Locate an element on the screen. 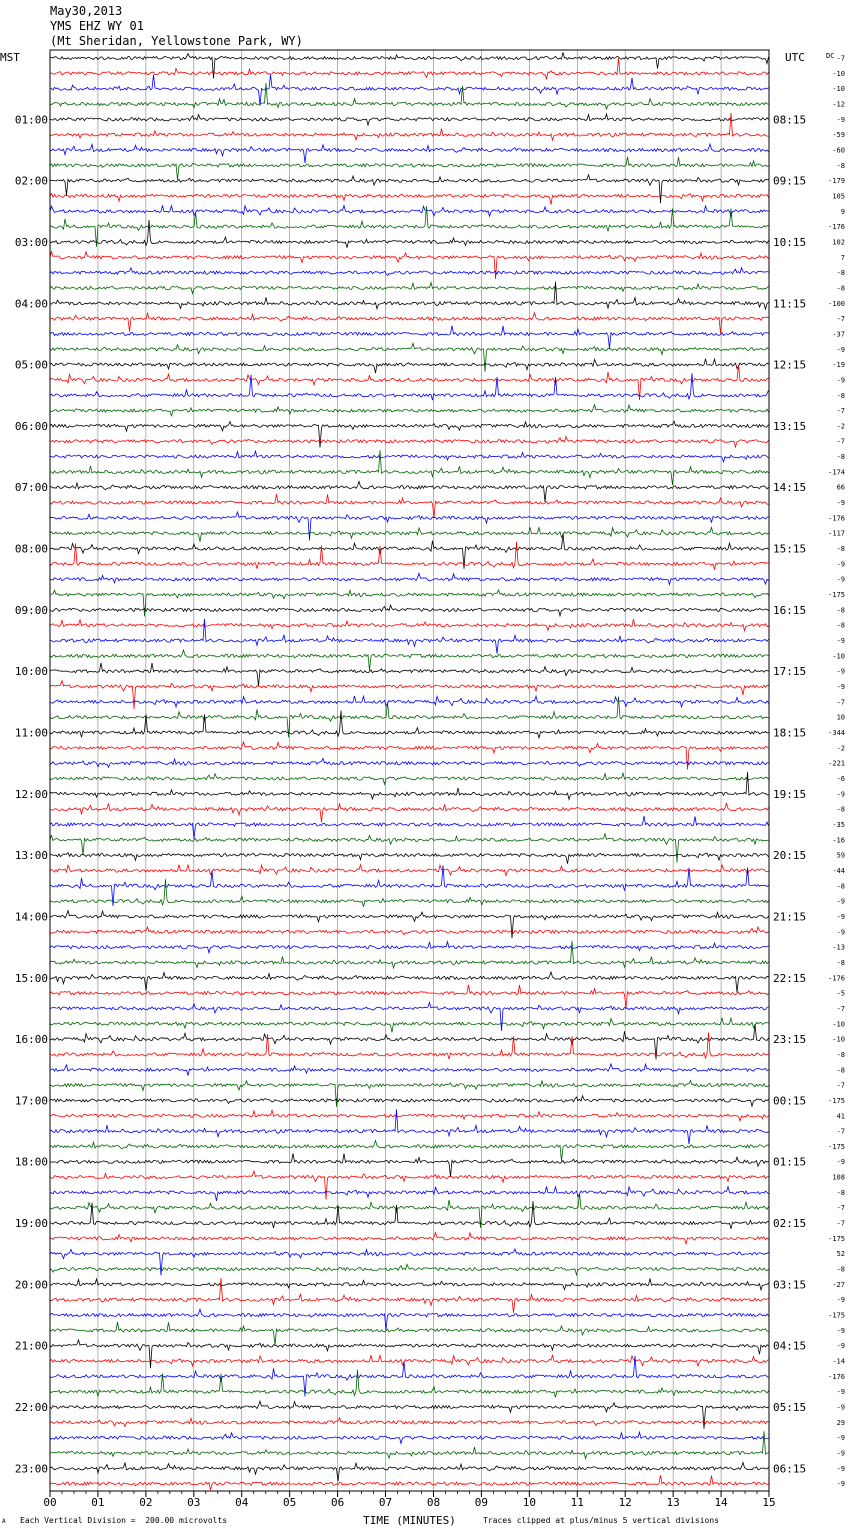  dc-offset-label: 7 is located at coordinates (843, 258).